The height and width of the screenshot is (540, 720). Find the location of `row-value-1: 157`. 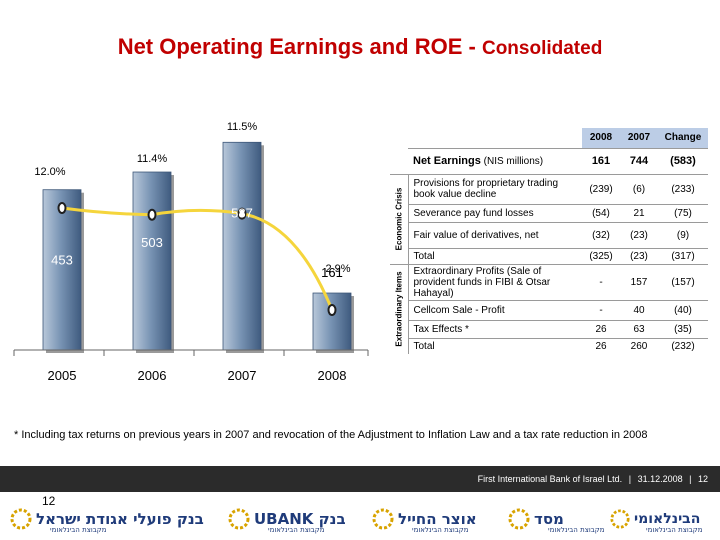

row-value-1: 157 is located at coordinates (639, 281).